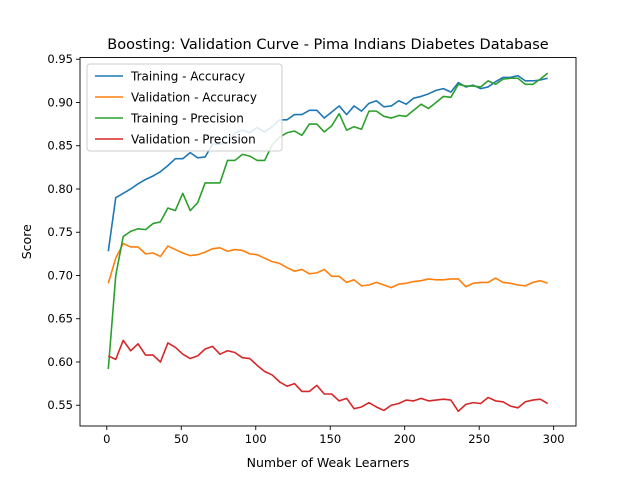  Describe the element at coordinates (187, 77) in the screenshot. I see `legend-label-training-accuracy: Training - Accuracy` at that location.